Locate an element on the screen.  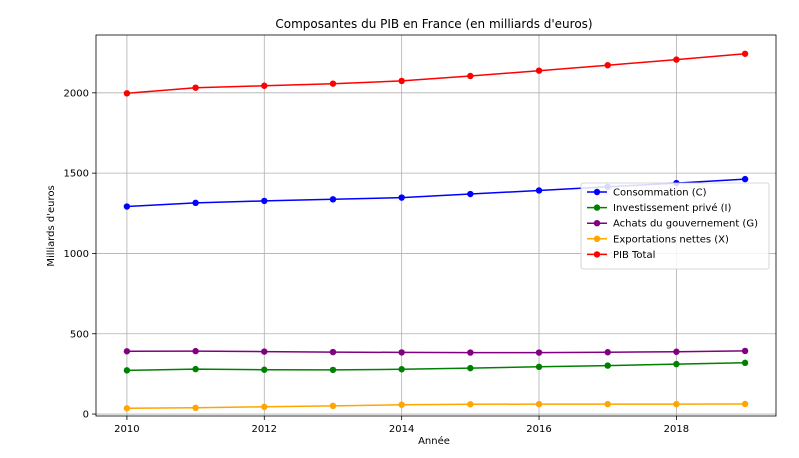
x-tick-label: 2012 is located at coordinates (264, 429).